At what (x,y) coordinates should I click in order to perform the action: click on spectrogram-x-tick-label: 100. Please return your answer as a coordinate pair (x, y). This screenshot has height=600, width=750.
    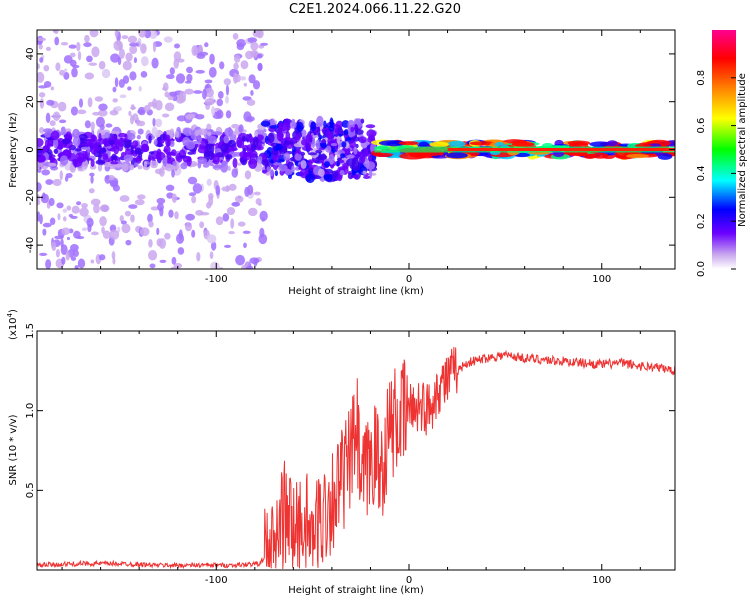
    Looking at the image, I should click on (601, 279).